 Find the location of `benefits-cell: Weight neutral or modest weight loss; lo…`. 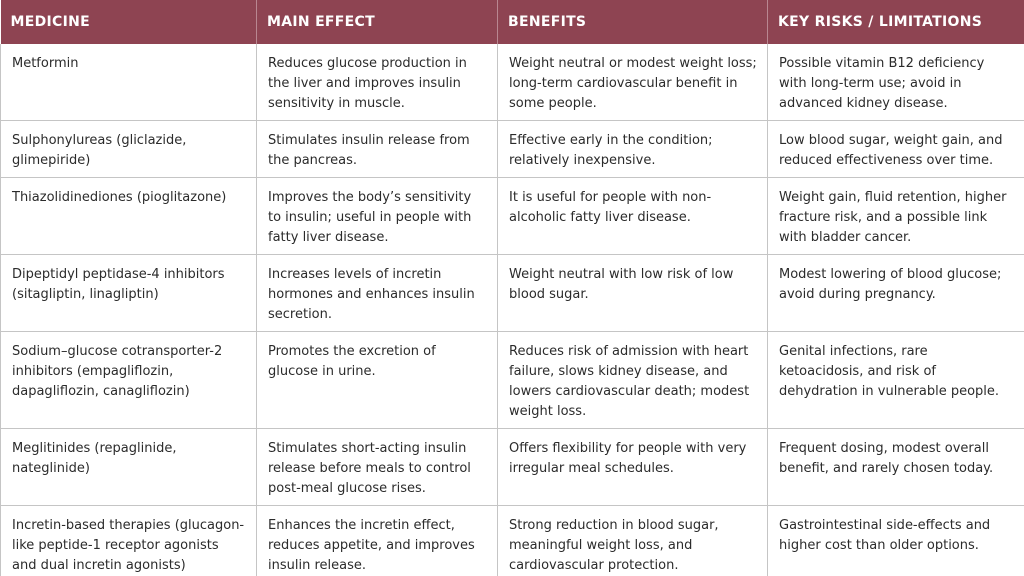

benefits-cell: Weight neutral or modest weight loss; lo… is located at coordinates (632, 82).